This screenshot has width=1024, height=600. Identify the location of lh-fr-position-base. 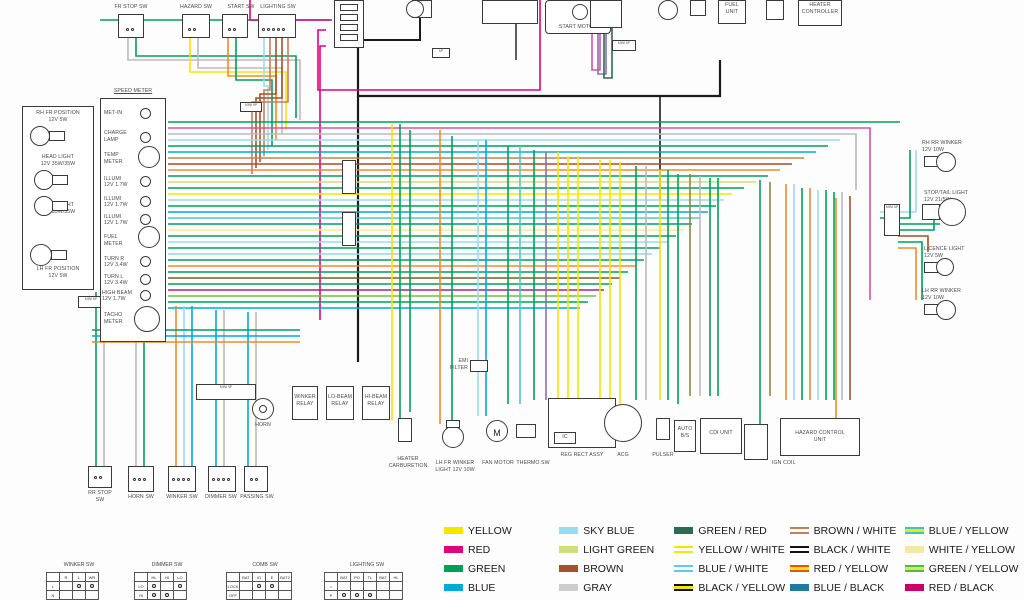
(59, 255).